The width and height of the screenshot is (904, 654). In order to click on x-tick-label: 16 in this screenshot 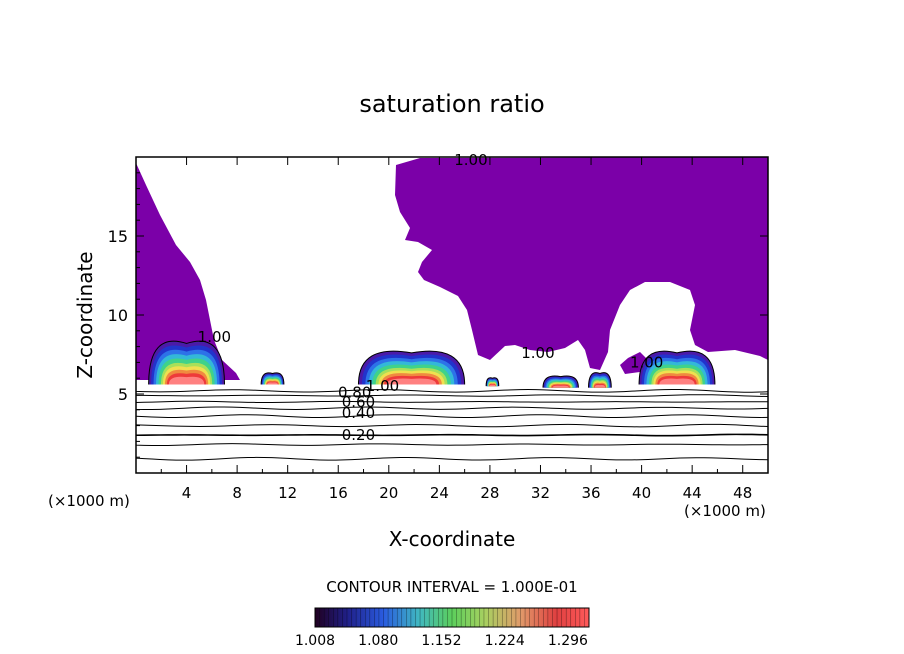, I will do `click(338, 493)`.